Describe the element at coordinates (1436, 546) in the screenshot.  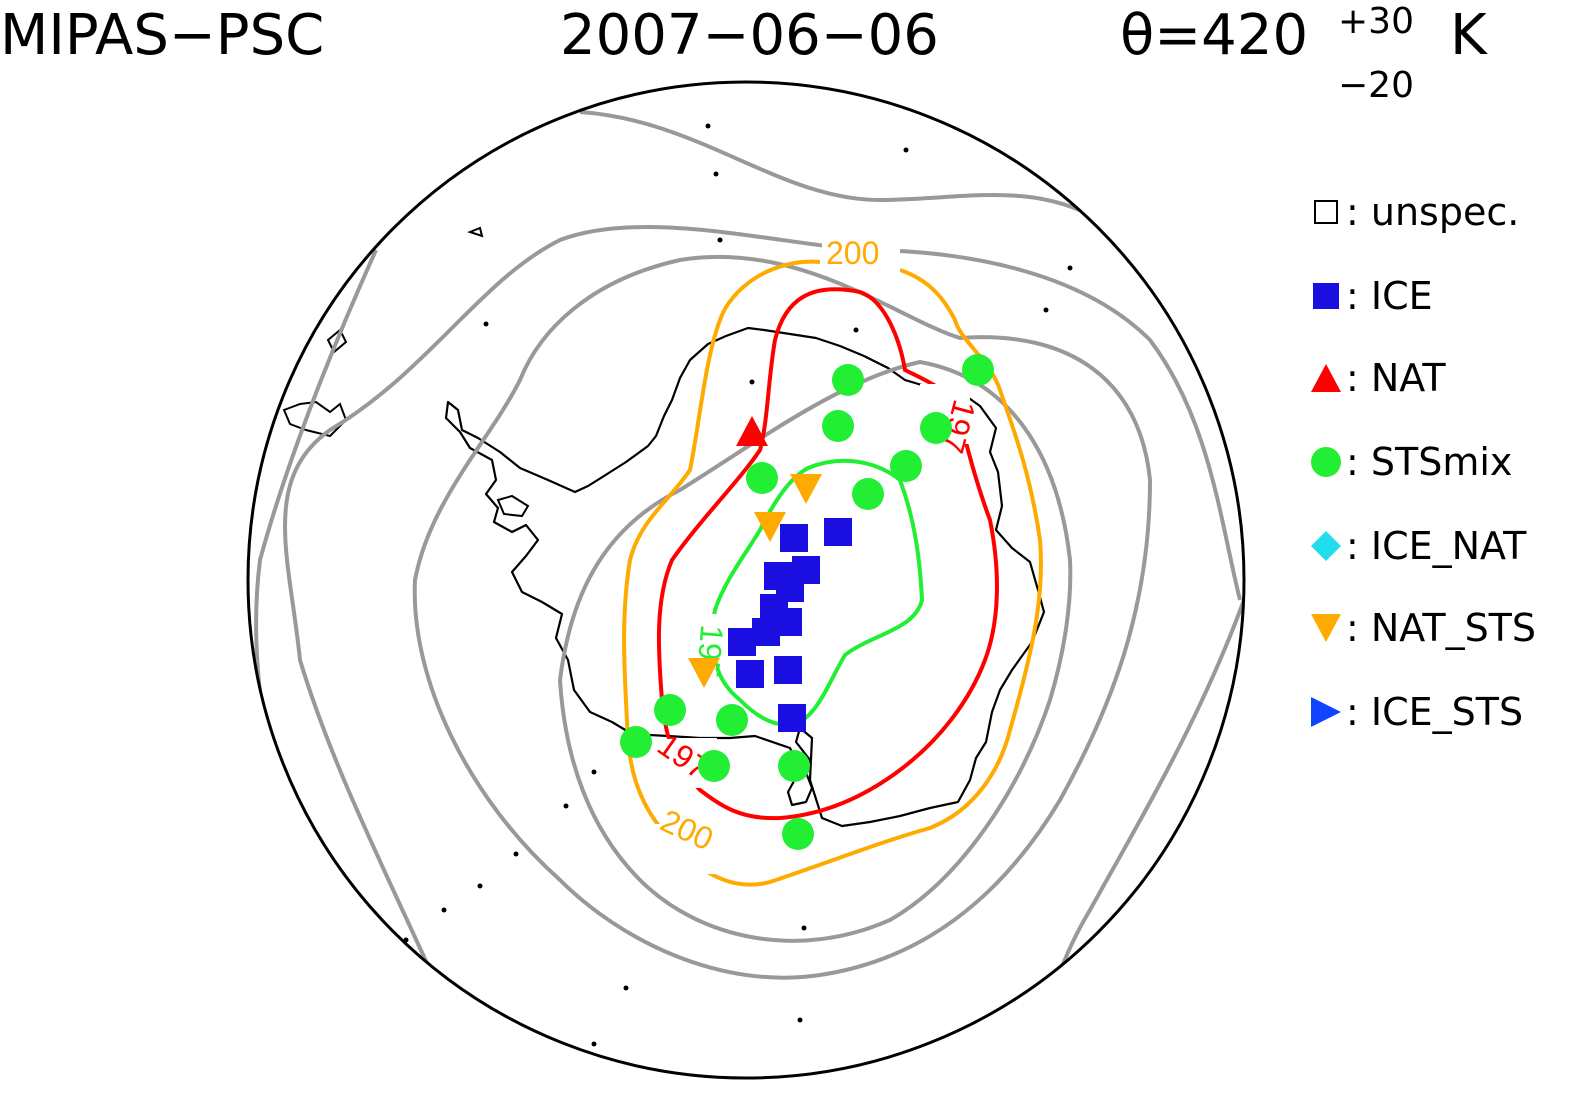
I see `legend-label-ice-nat: : ICE_NAT` at that location.